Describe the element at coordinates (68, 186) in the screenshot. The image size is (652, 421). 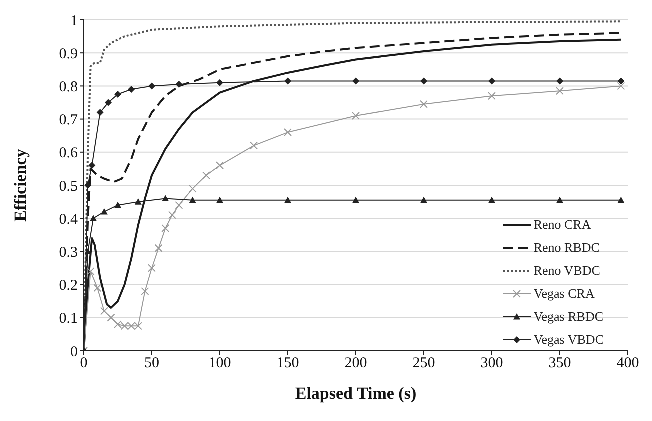
I see `y-tick-label: 0.5` at that location.